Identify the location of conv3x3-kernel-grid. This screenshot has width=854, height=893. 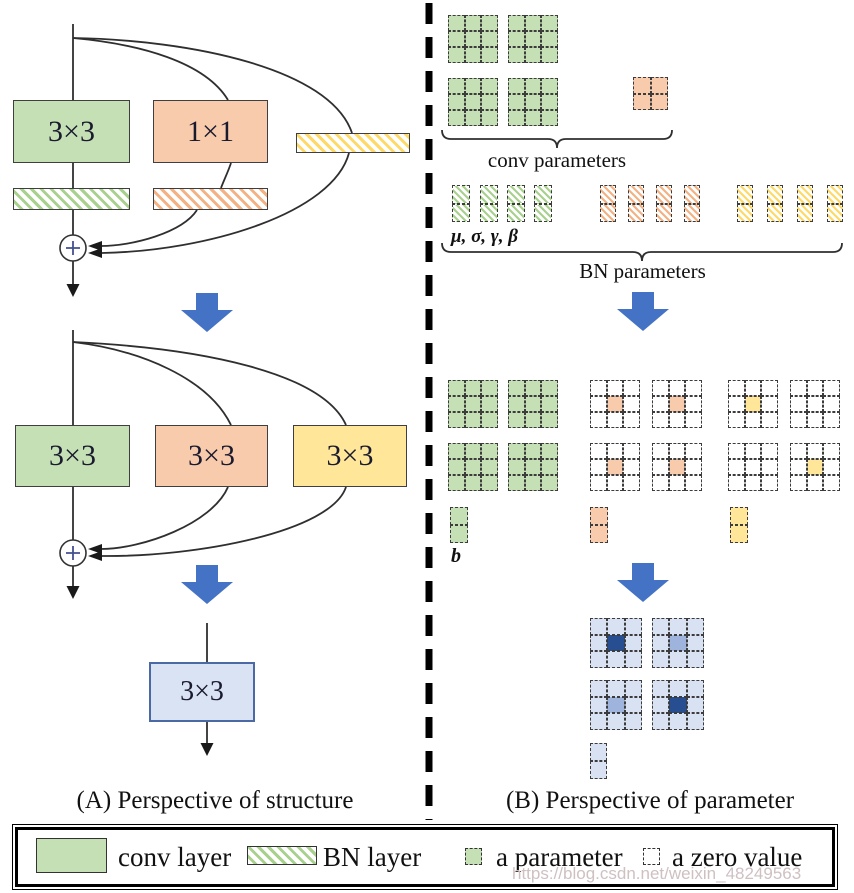
(533, 102).